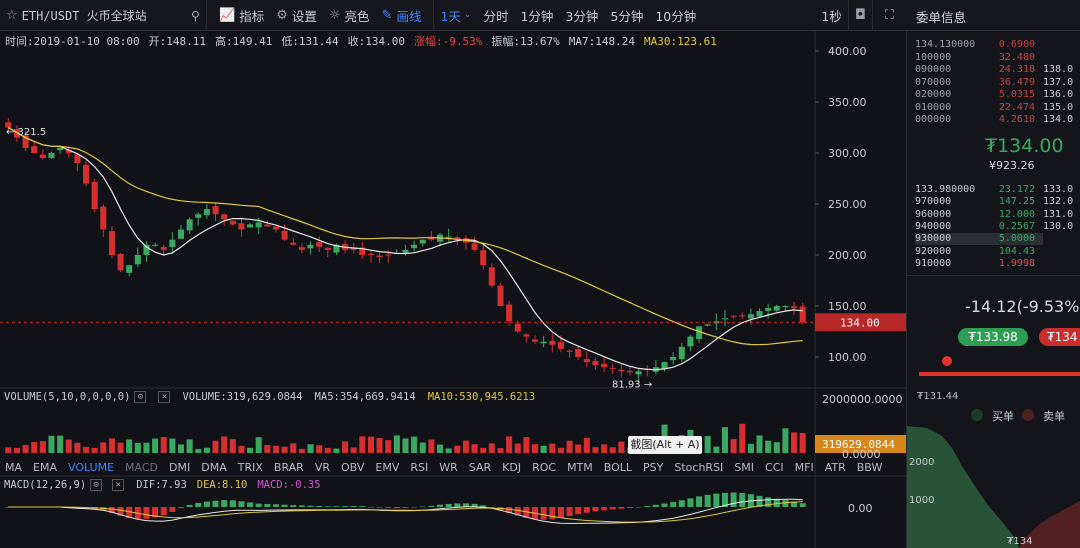  I want to click on indicator-tab-stochrsi: StochRSI, so click(699, 467).